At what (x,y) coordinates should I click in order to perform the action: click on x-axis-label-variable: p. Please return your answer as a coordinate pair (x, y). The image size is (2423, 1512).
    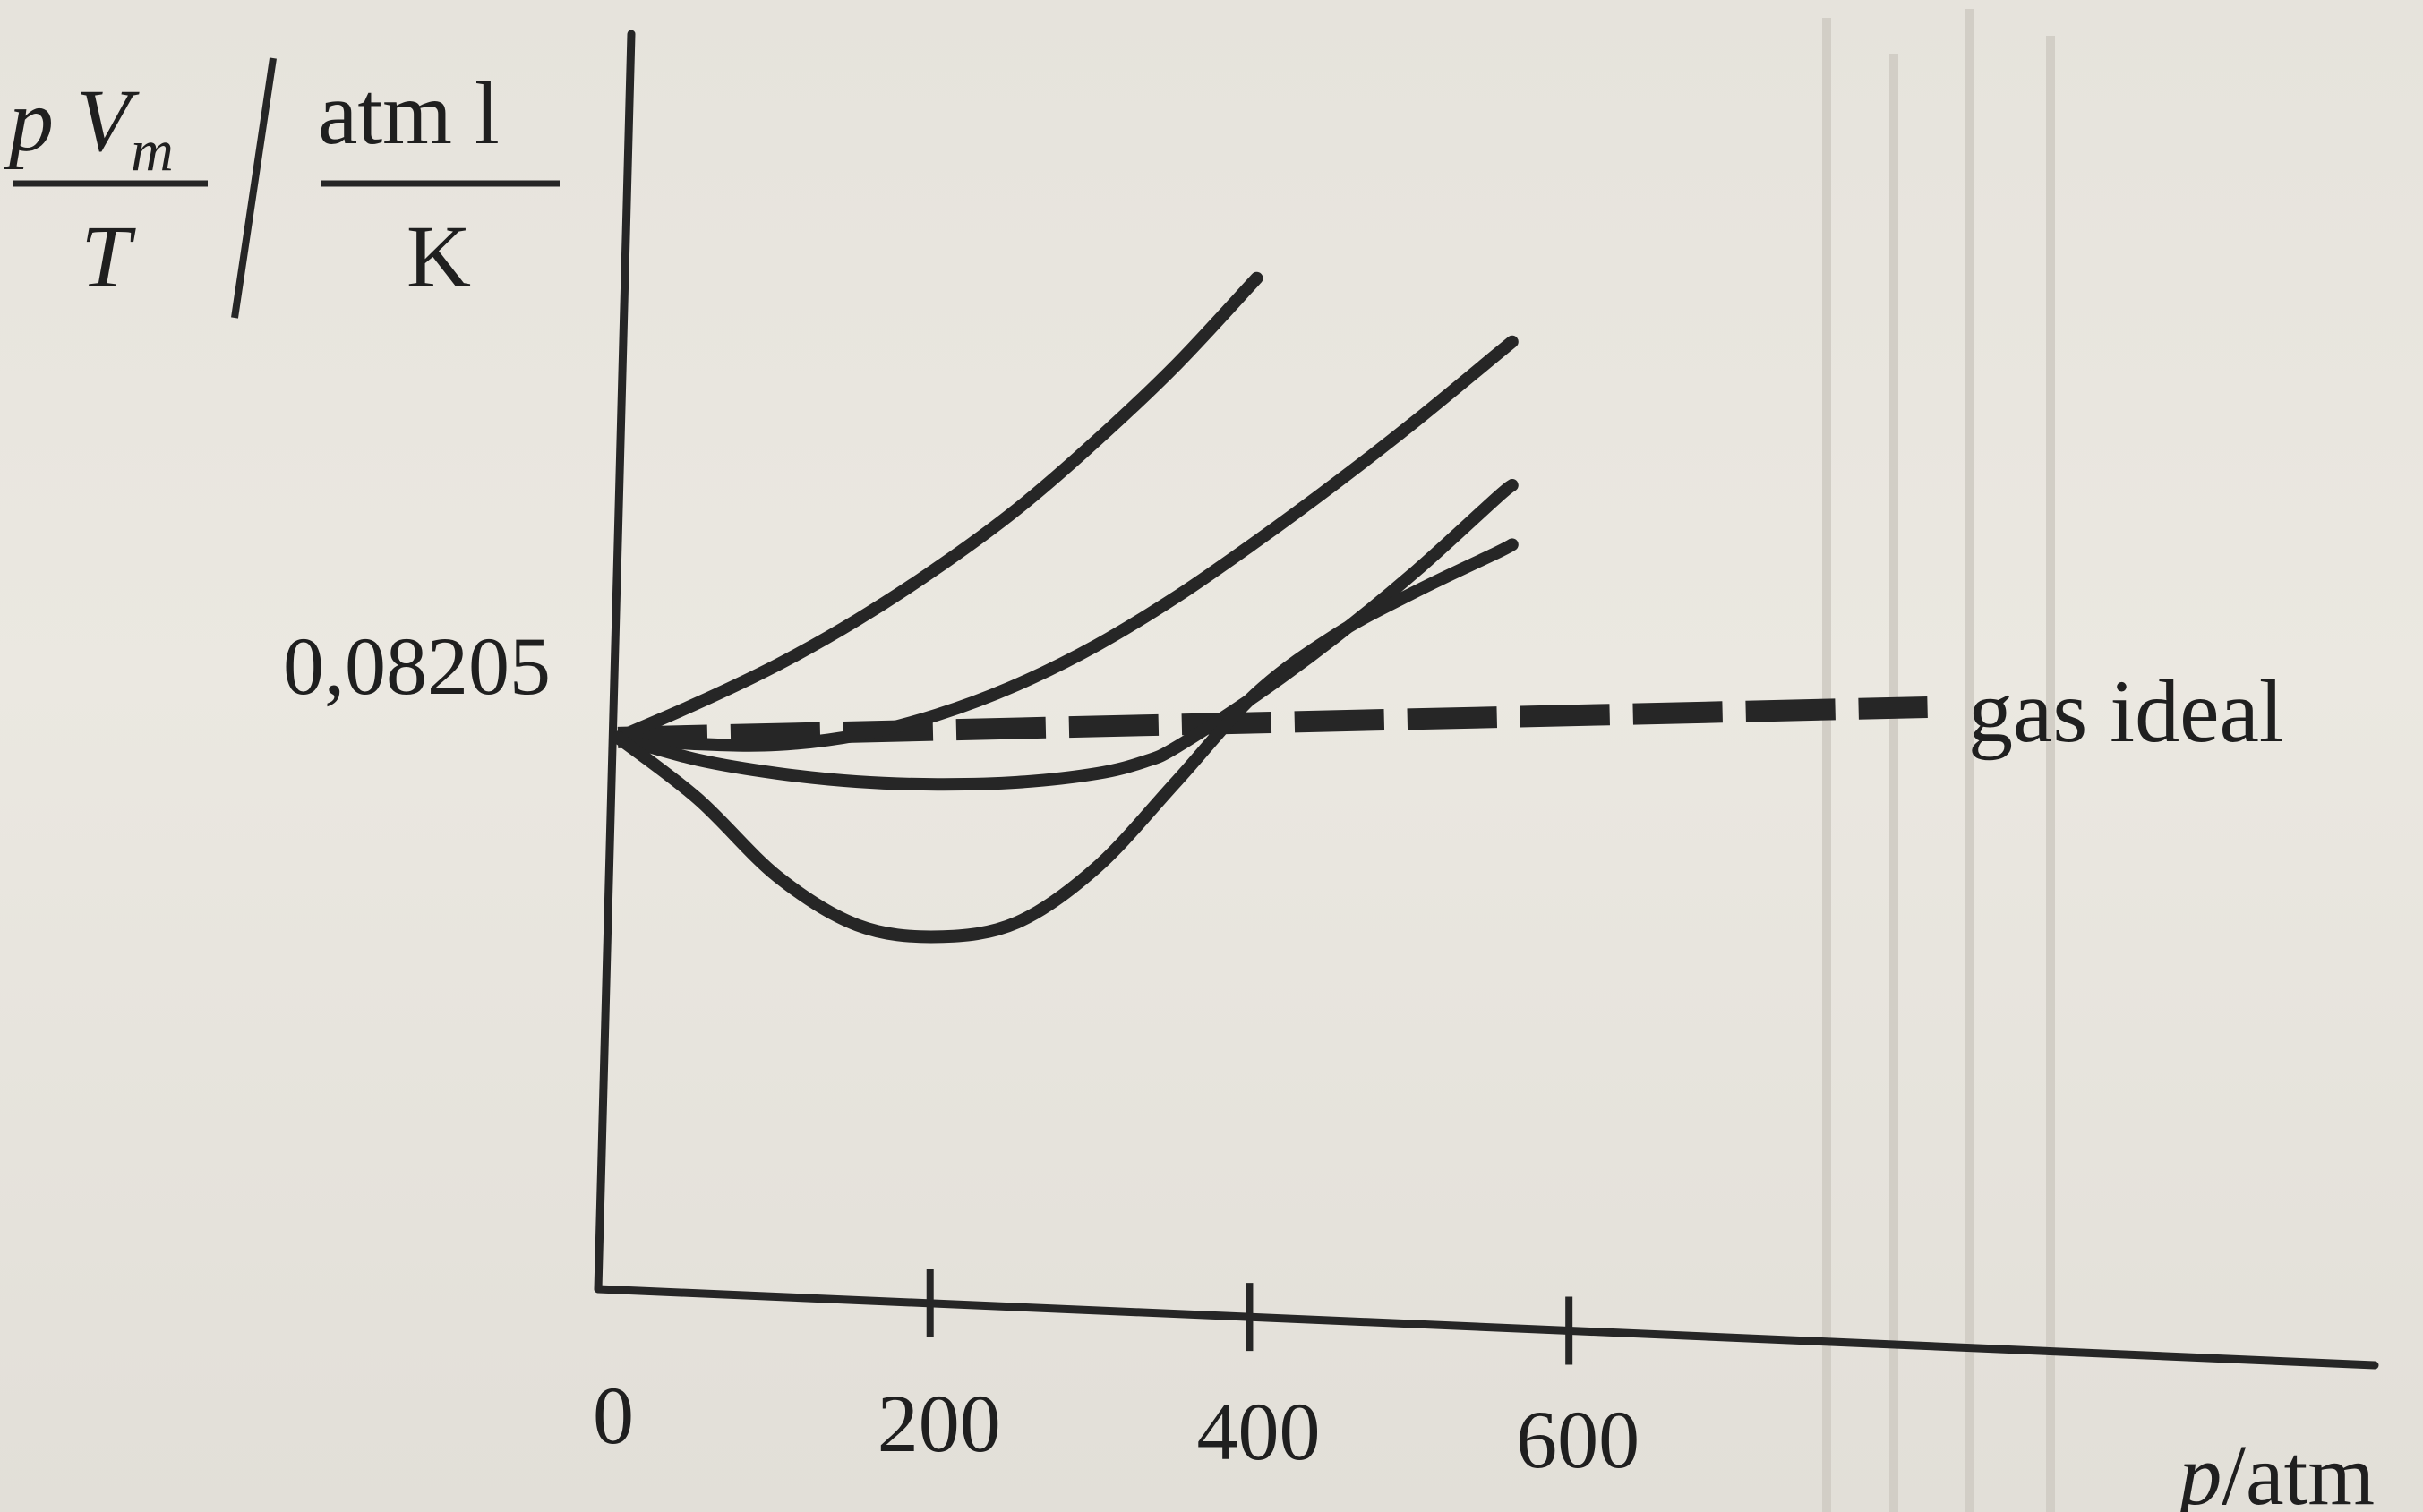
    Looking at the image, I should click on (2197, 1469).